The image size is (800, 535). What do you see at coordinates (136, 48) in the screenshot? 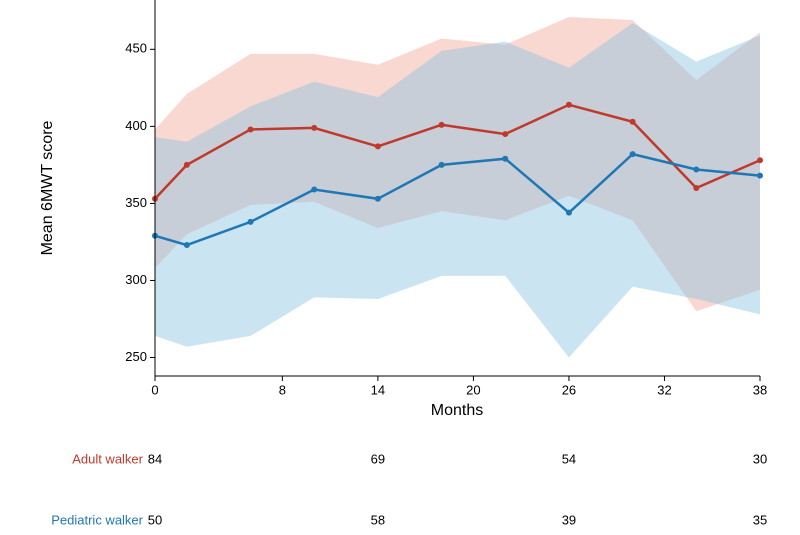
I see `y-tick-label: 450` at bounding box center [136, 48].